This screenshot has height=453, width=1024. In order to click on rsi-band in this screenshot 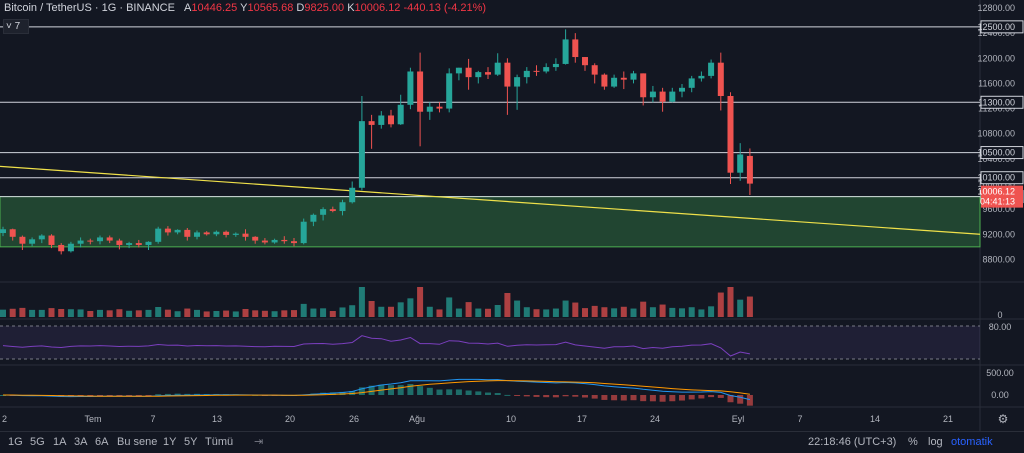, I will do `click(490, 342)`.